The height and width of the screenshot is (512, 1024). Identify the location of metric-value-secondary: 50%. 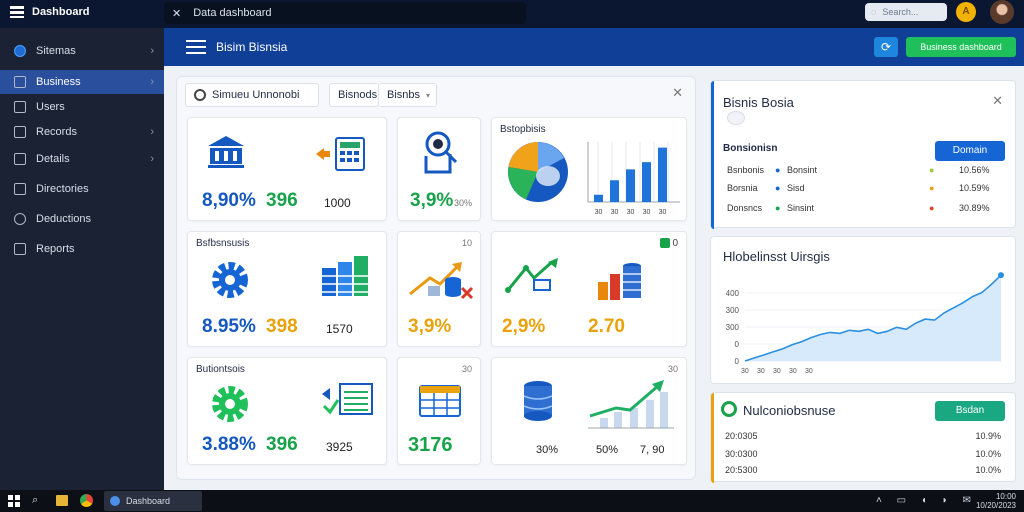
(607, 450).